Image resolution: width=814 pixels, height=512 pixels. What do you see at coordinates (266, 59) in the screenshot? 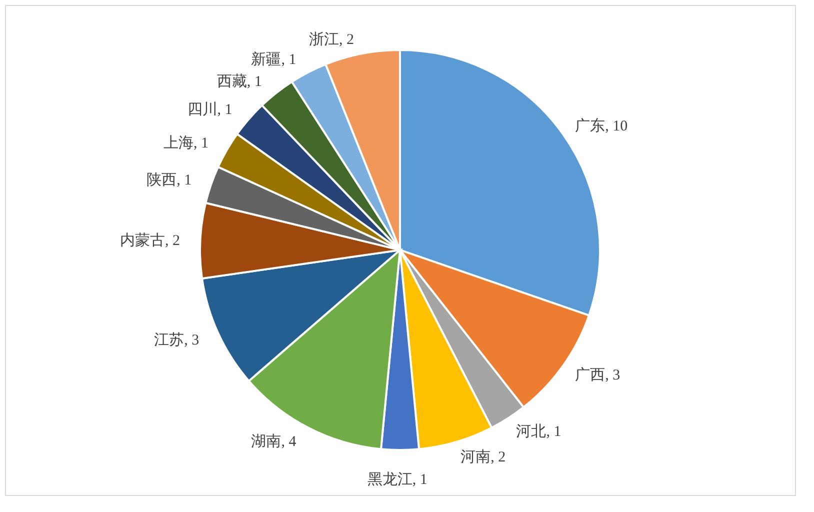
I see `slice-label: 新疆` at bounding box center [266, 59].